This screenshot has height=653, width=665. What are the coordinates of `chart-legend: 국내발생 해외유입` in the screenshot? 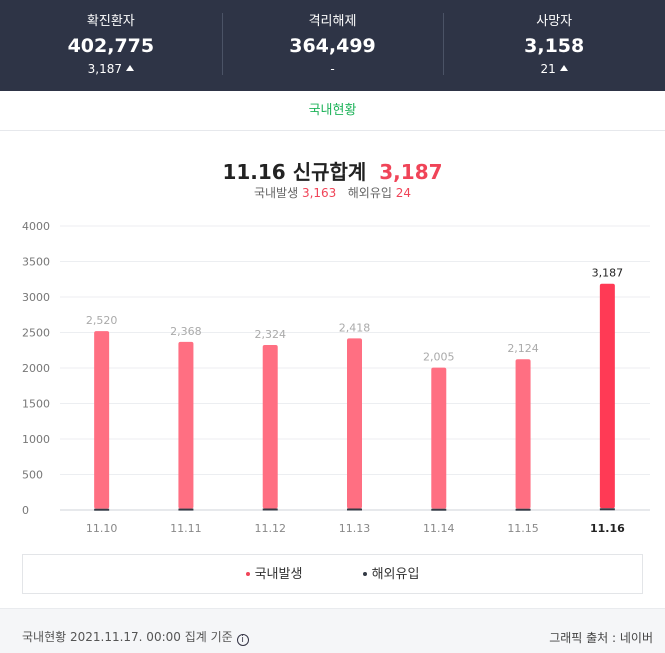 It's located at (332, 574).